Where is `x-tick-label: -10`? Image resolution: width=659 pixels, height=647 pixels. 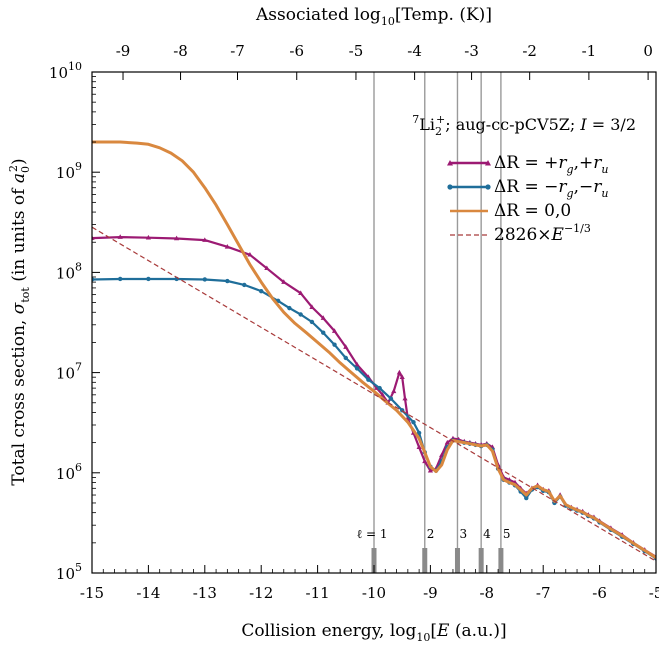
x-tick-label: -10 is located at coordinates (374, 593).